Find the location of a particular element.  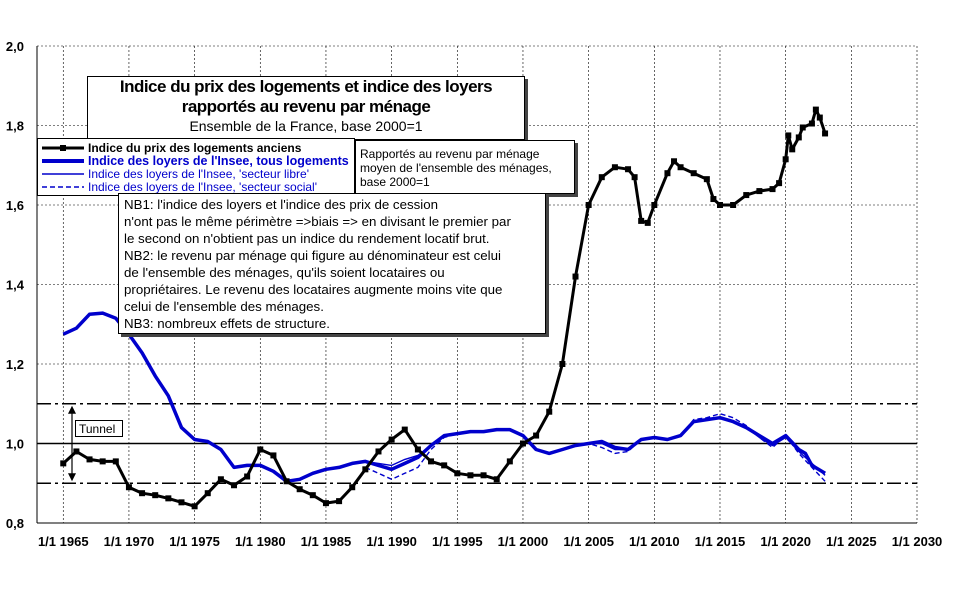

reference-lines is located at coordinates (477, 443).